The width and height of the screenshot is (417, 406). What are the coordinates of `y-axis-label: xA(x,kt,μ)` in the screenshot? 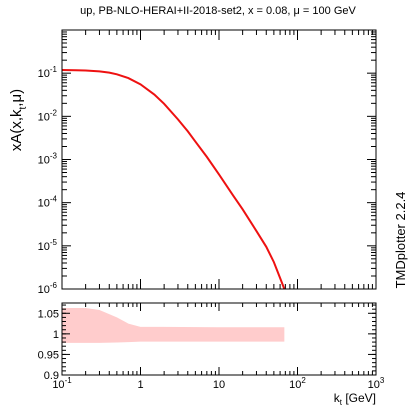 It's located at (18, 120).